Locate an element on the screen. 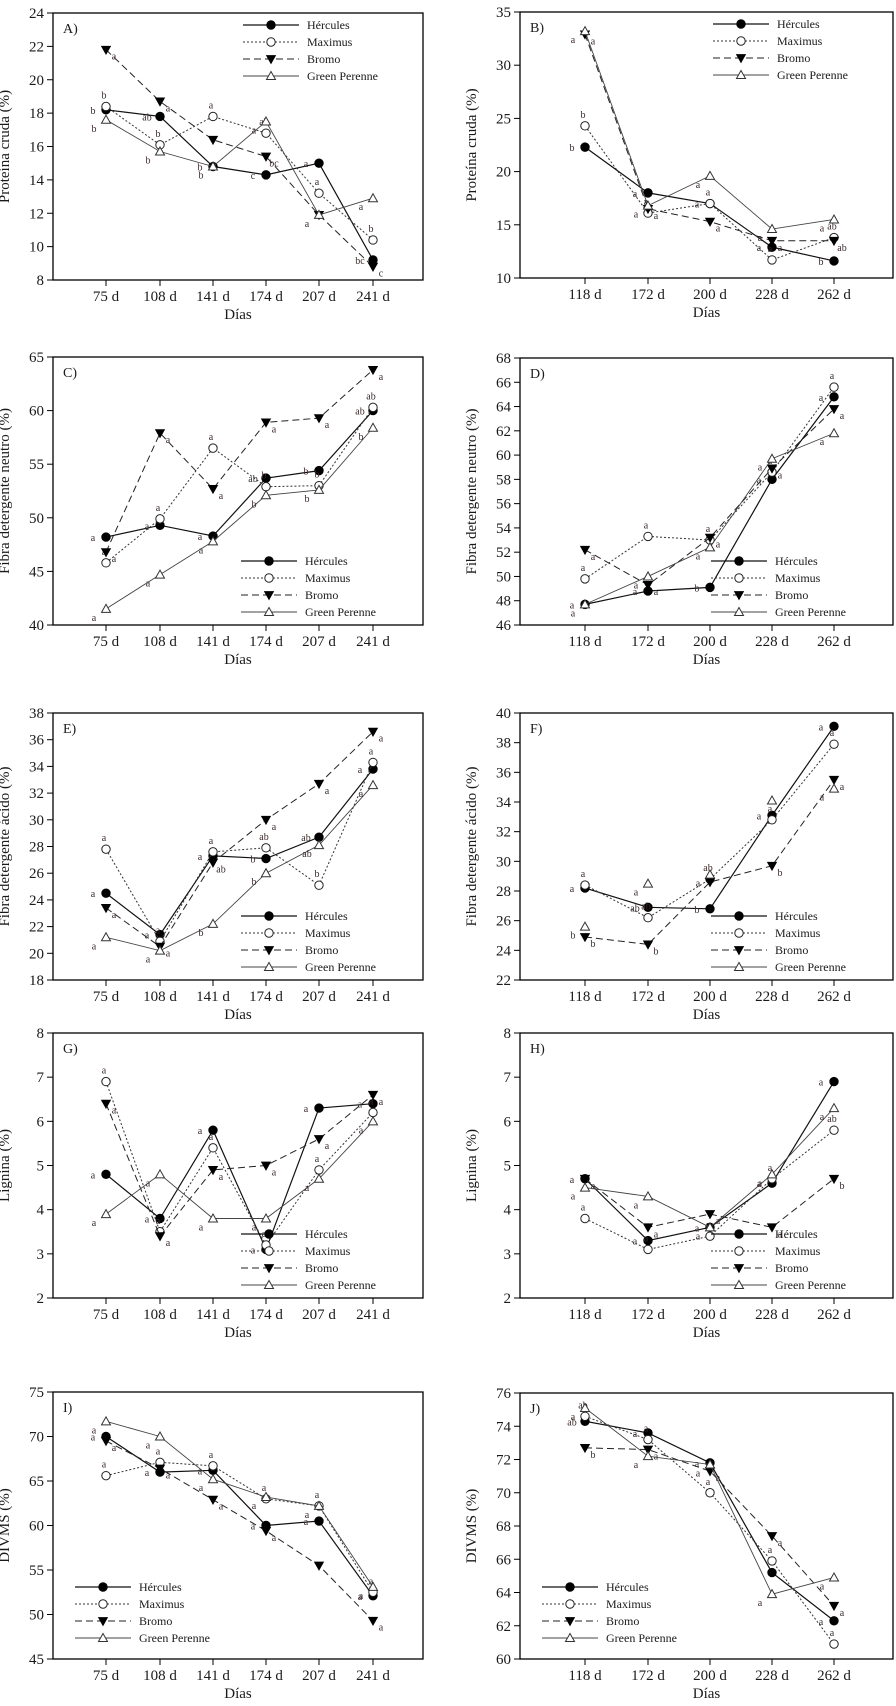 This screenshot has height=1706, width=896. panel-label: B) is located at coordinates (537, 28).